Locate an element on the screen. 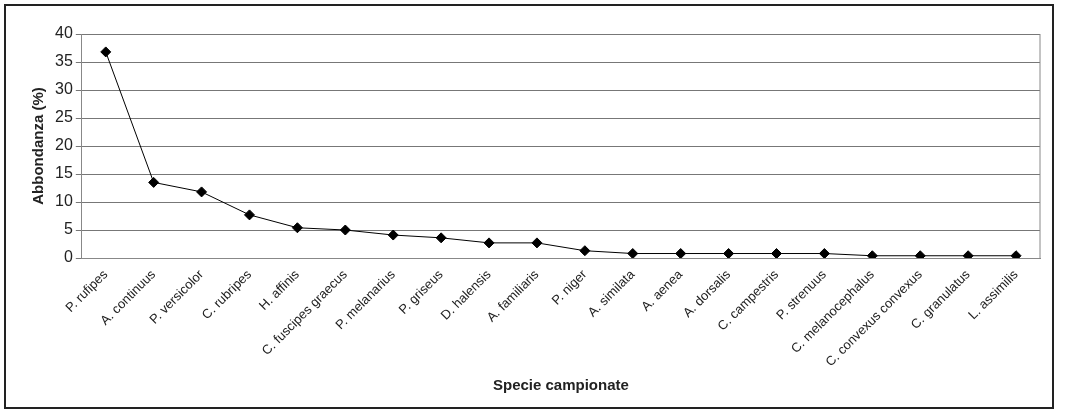  y-tick-label: 0 is located at coordinates (68, 257).